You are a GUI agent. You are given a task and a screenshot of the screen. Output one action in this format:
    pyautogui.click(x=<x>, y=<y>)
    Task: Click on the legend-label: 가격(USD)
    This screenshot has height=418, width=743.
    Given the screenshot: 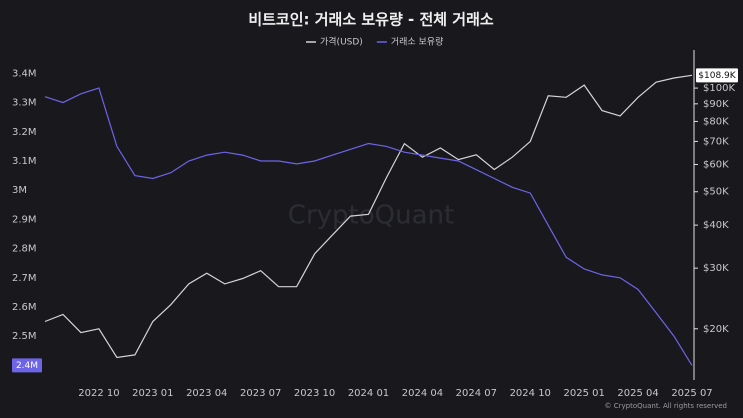 What is the action you would take?
    pyautogui.click(x=341, y=42)
    